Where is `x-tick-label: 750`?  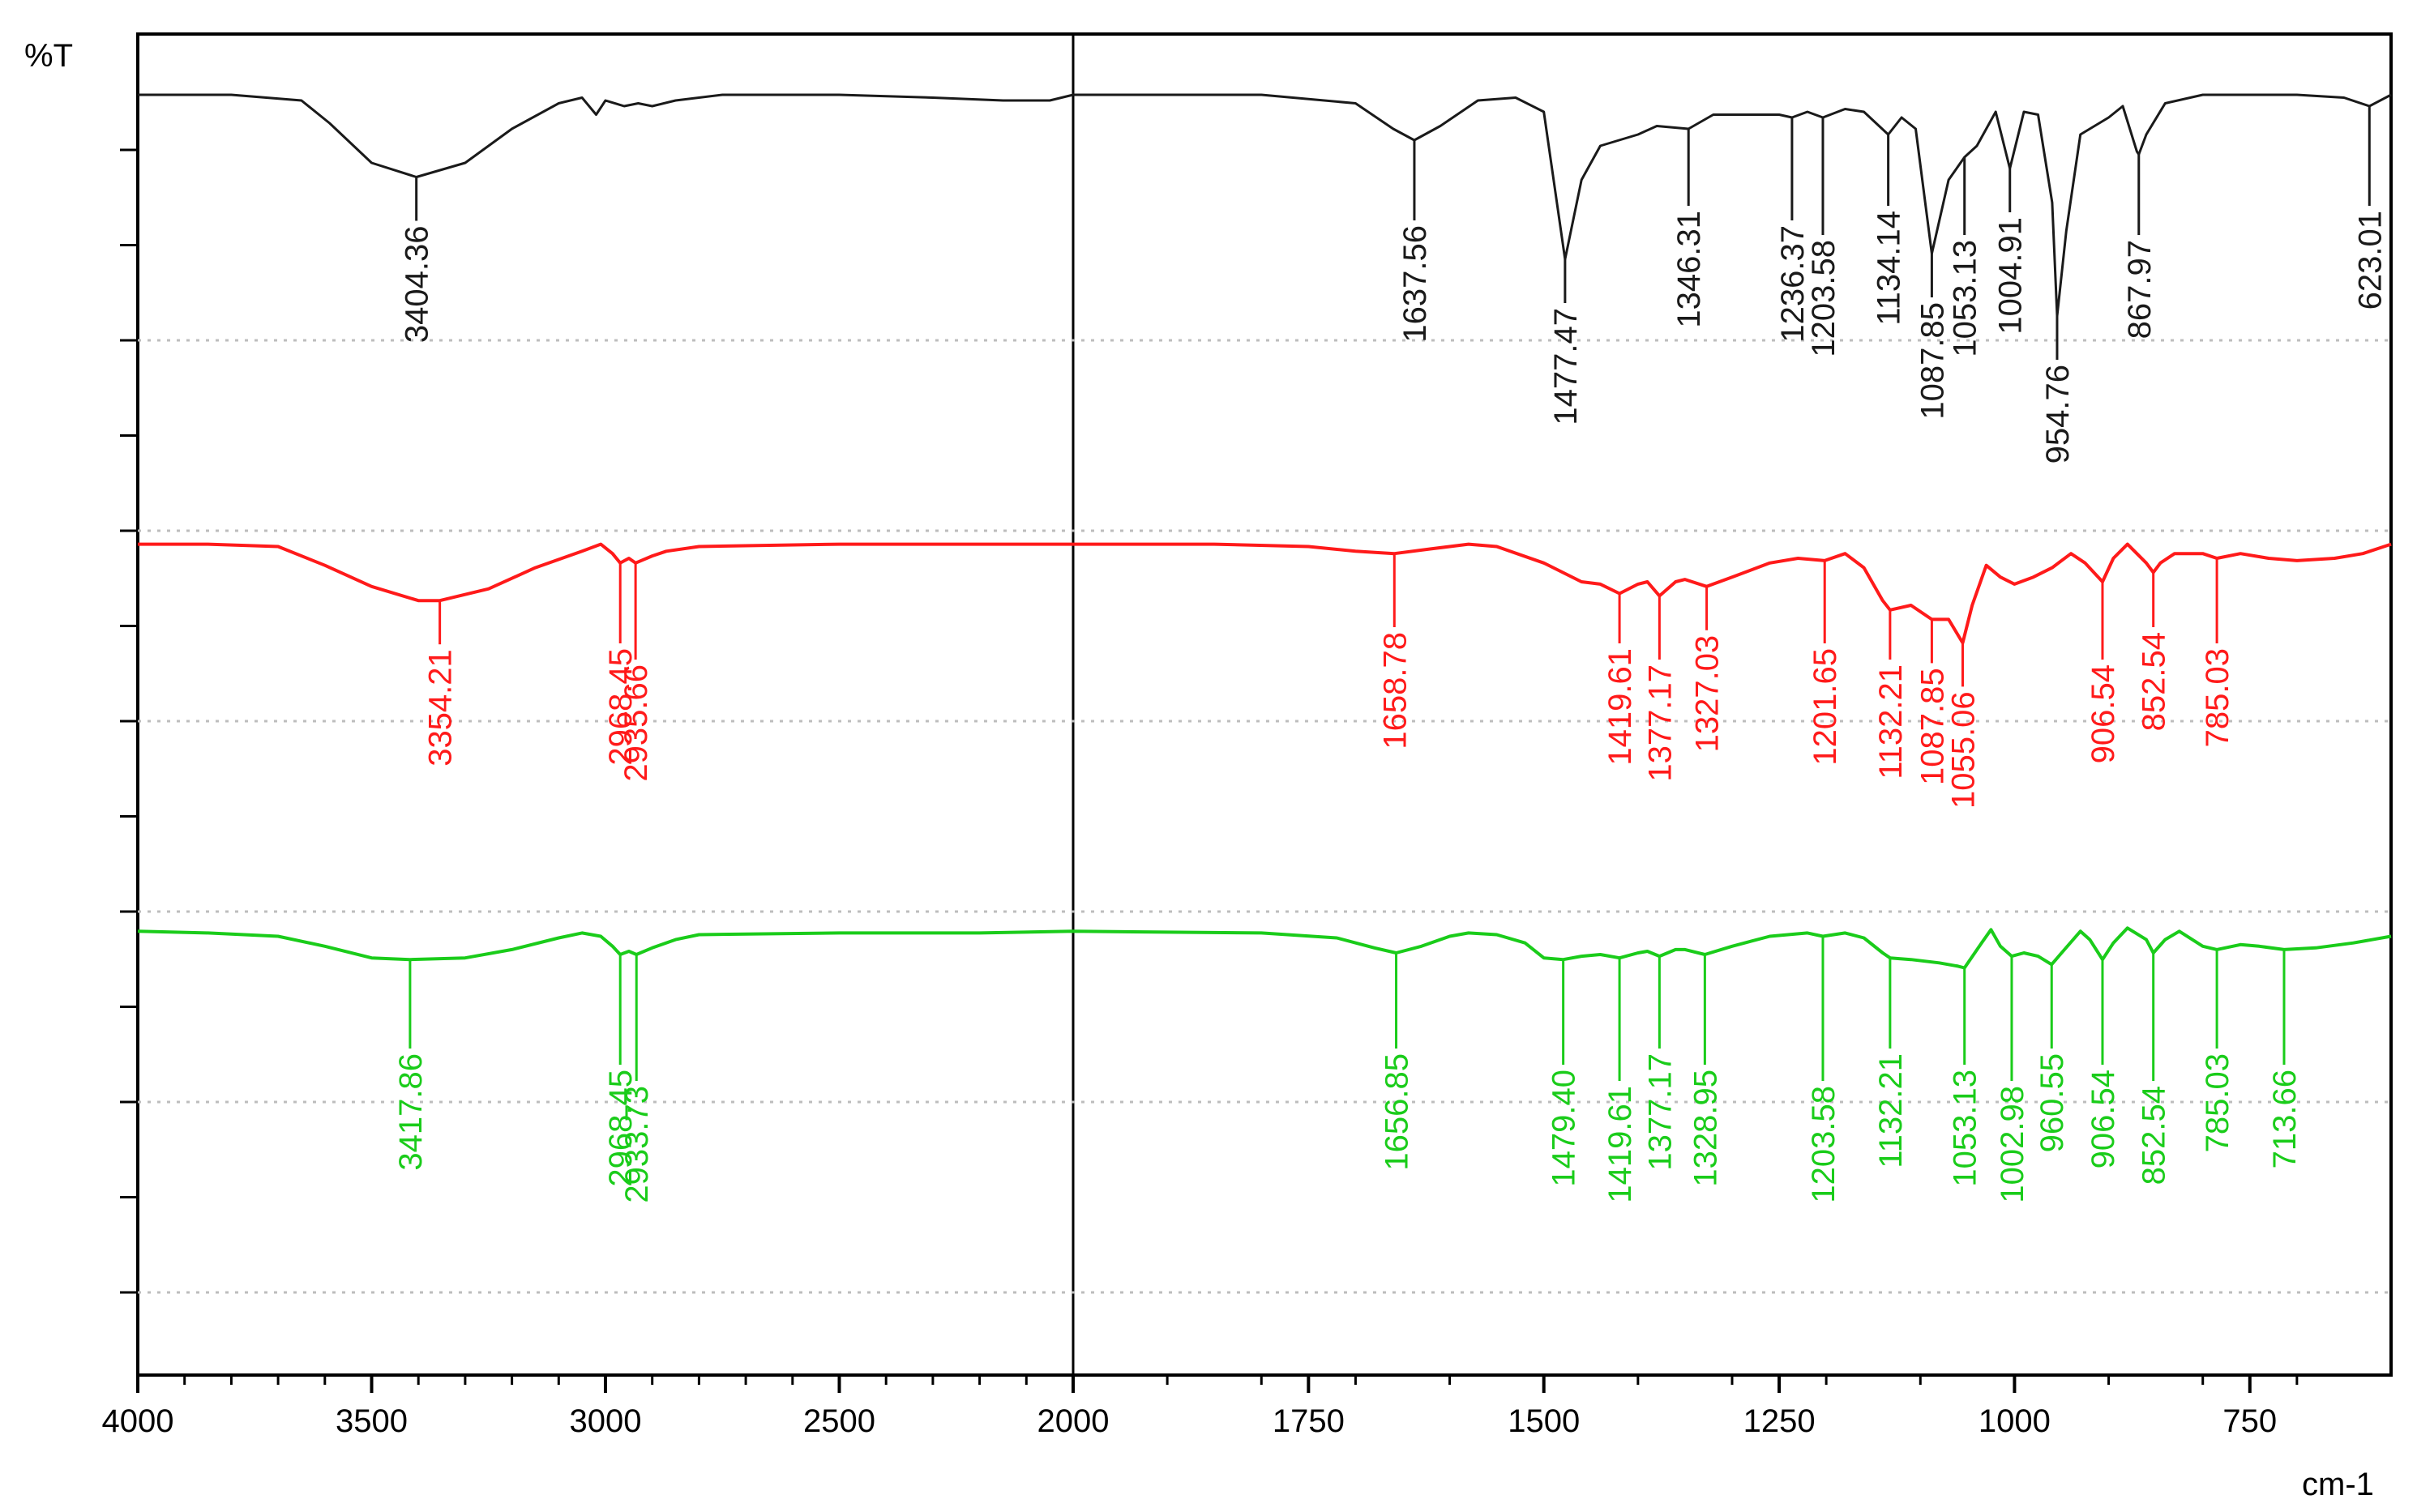
x-tick-label: 750 is located at coordinates (2249, 1421).